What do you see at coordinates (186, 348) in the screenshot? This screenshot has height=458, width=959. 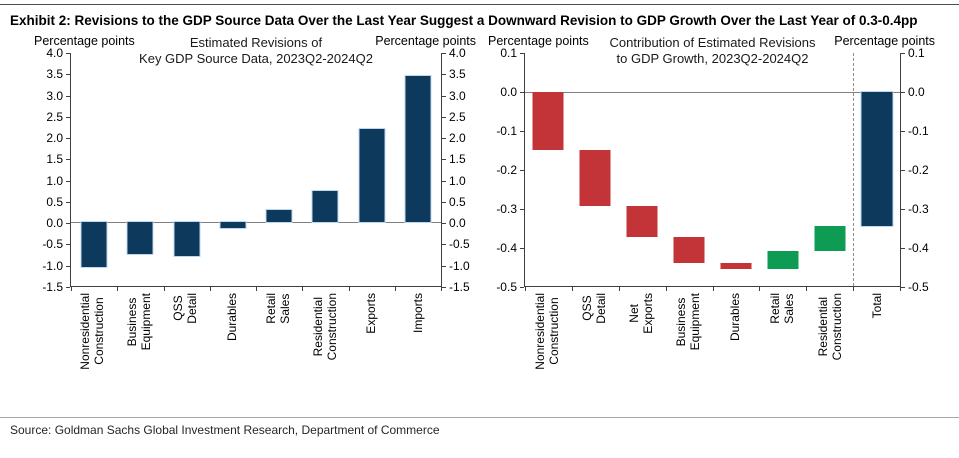 I see `x-label-slot: QSS Detail` at bounding box center [186, 348].